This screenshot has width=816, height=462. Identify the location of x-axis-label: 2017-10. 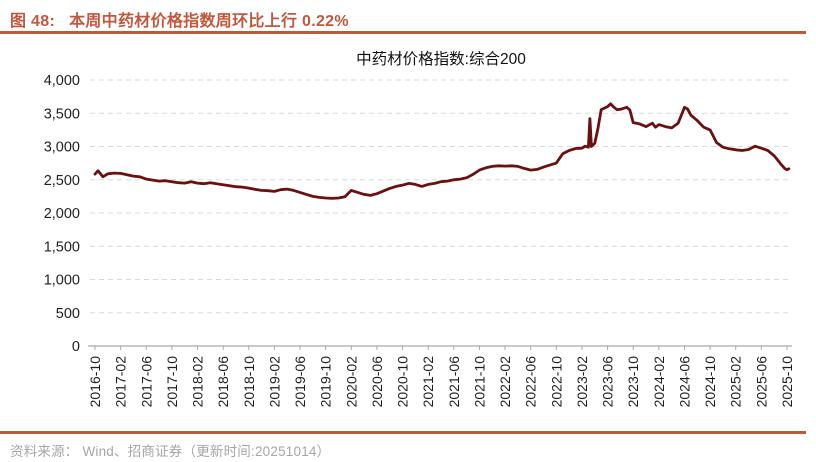
(172, 382).